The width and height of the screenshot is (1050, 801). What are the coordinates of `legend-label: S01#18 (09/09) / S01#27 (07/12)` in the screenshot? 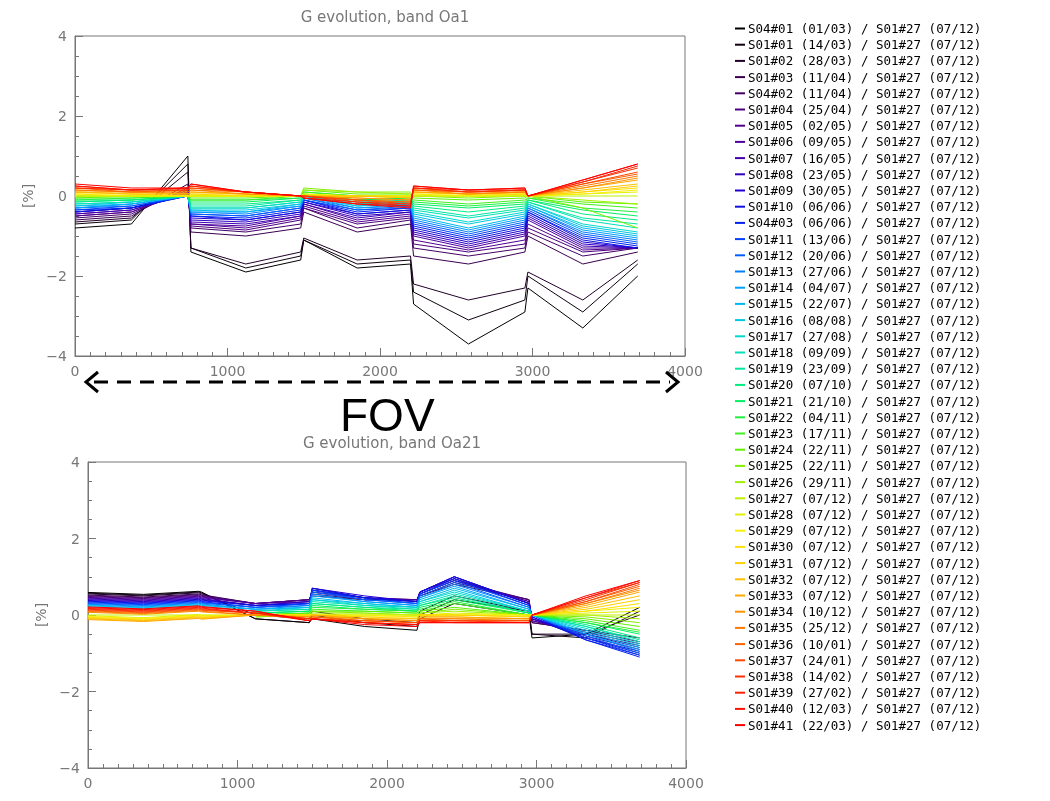 It's located at (865, 352).